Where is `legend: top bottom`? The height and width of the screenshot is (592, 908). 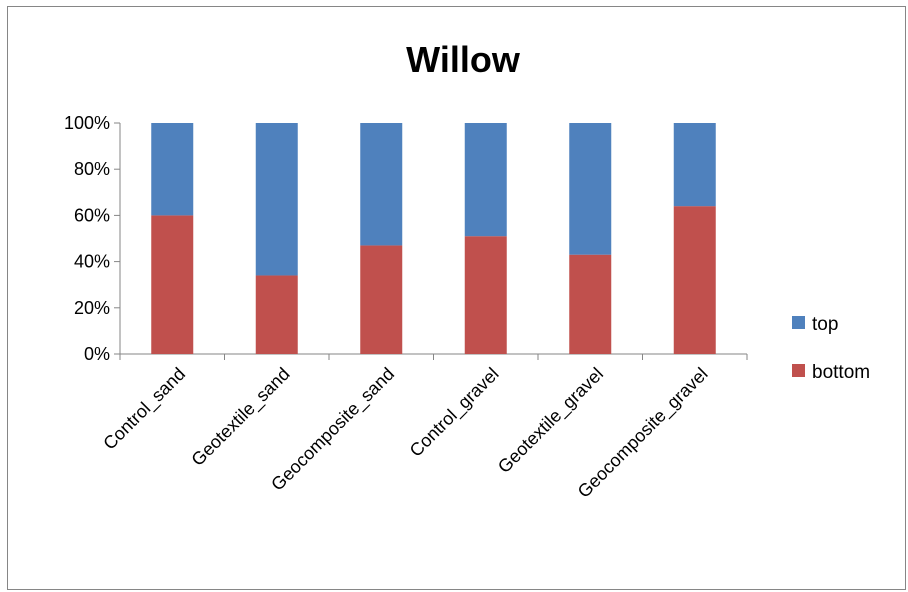
legend: top bottom is located at coordinates (831, 348).